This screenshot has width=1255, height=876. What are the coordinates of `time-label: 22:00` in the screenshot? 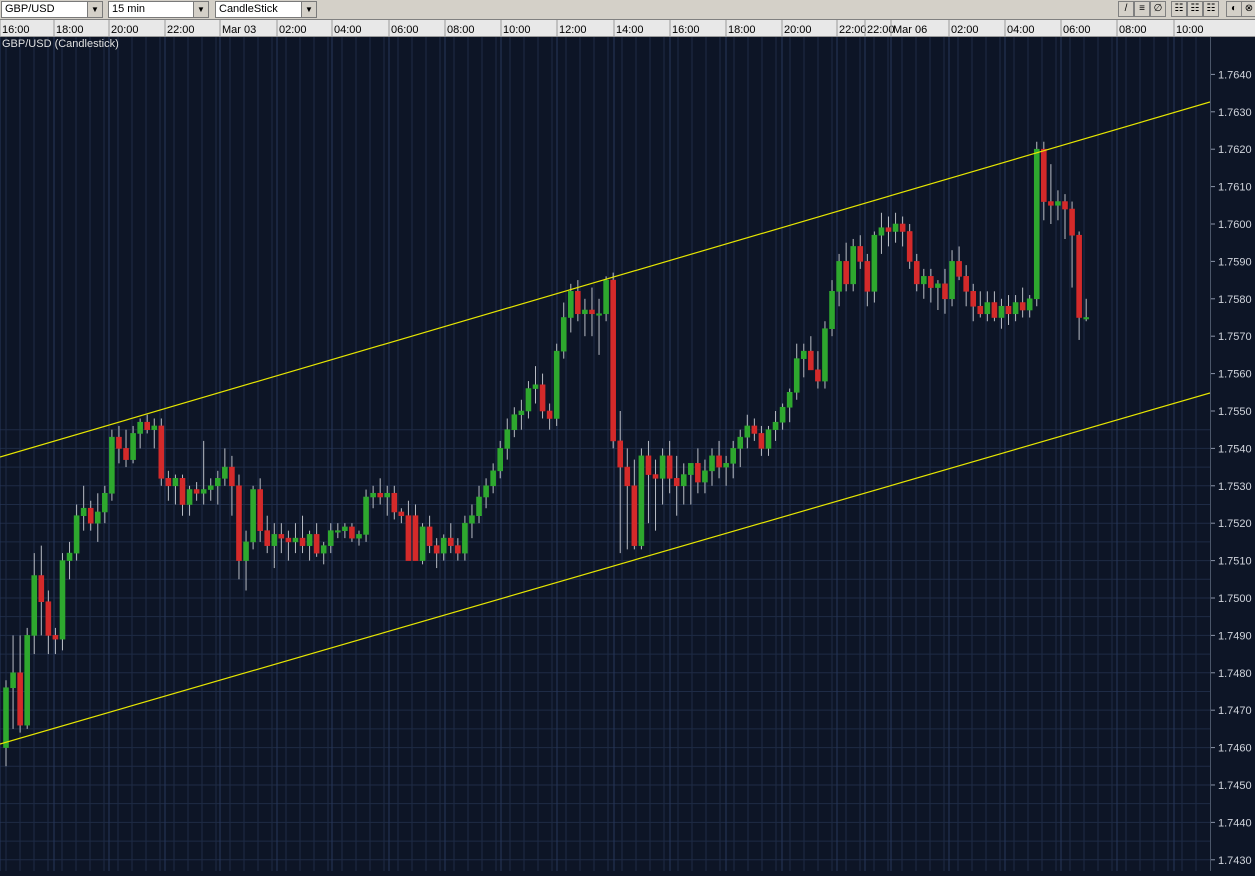 It's located at (881, 30).